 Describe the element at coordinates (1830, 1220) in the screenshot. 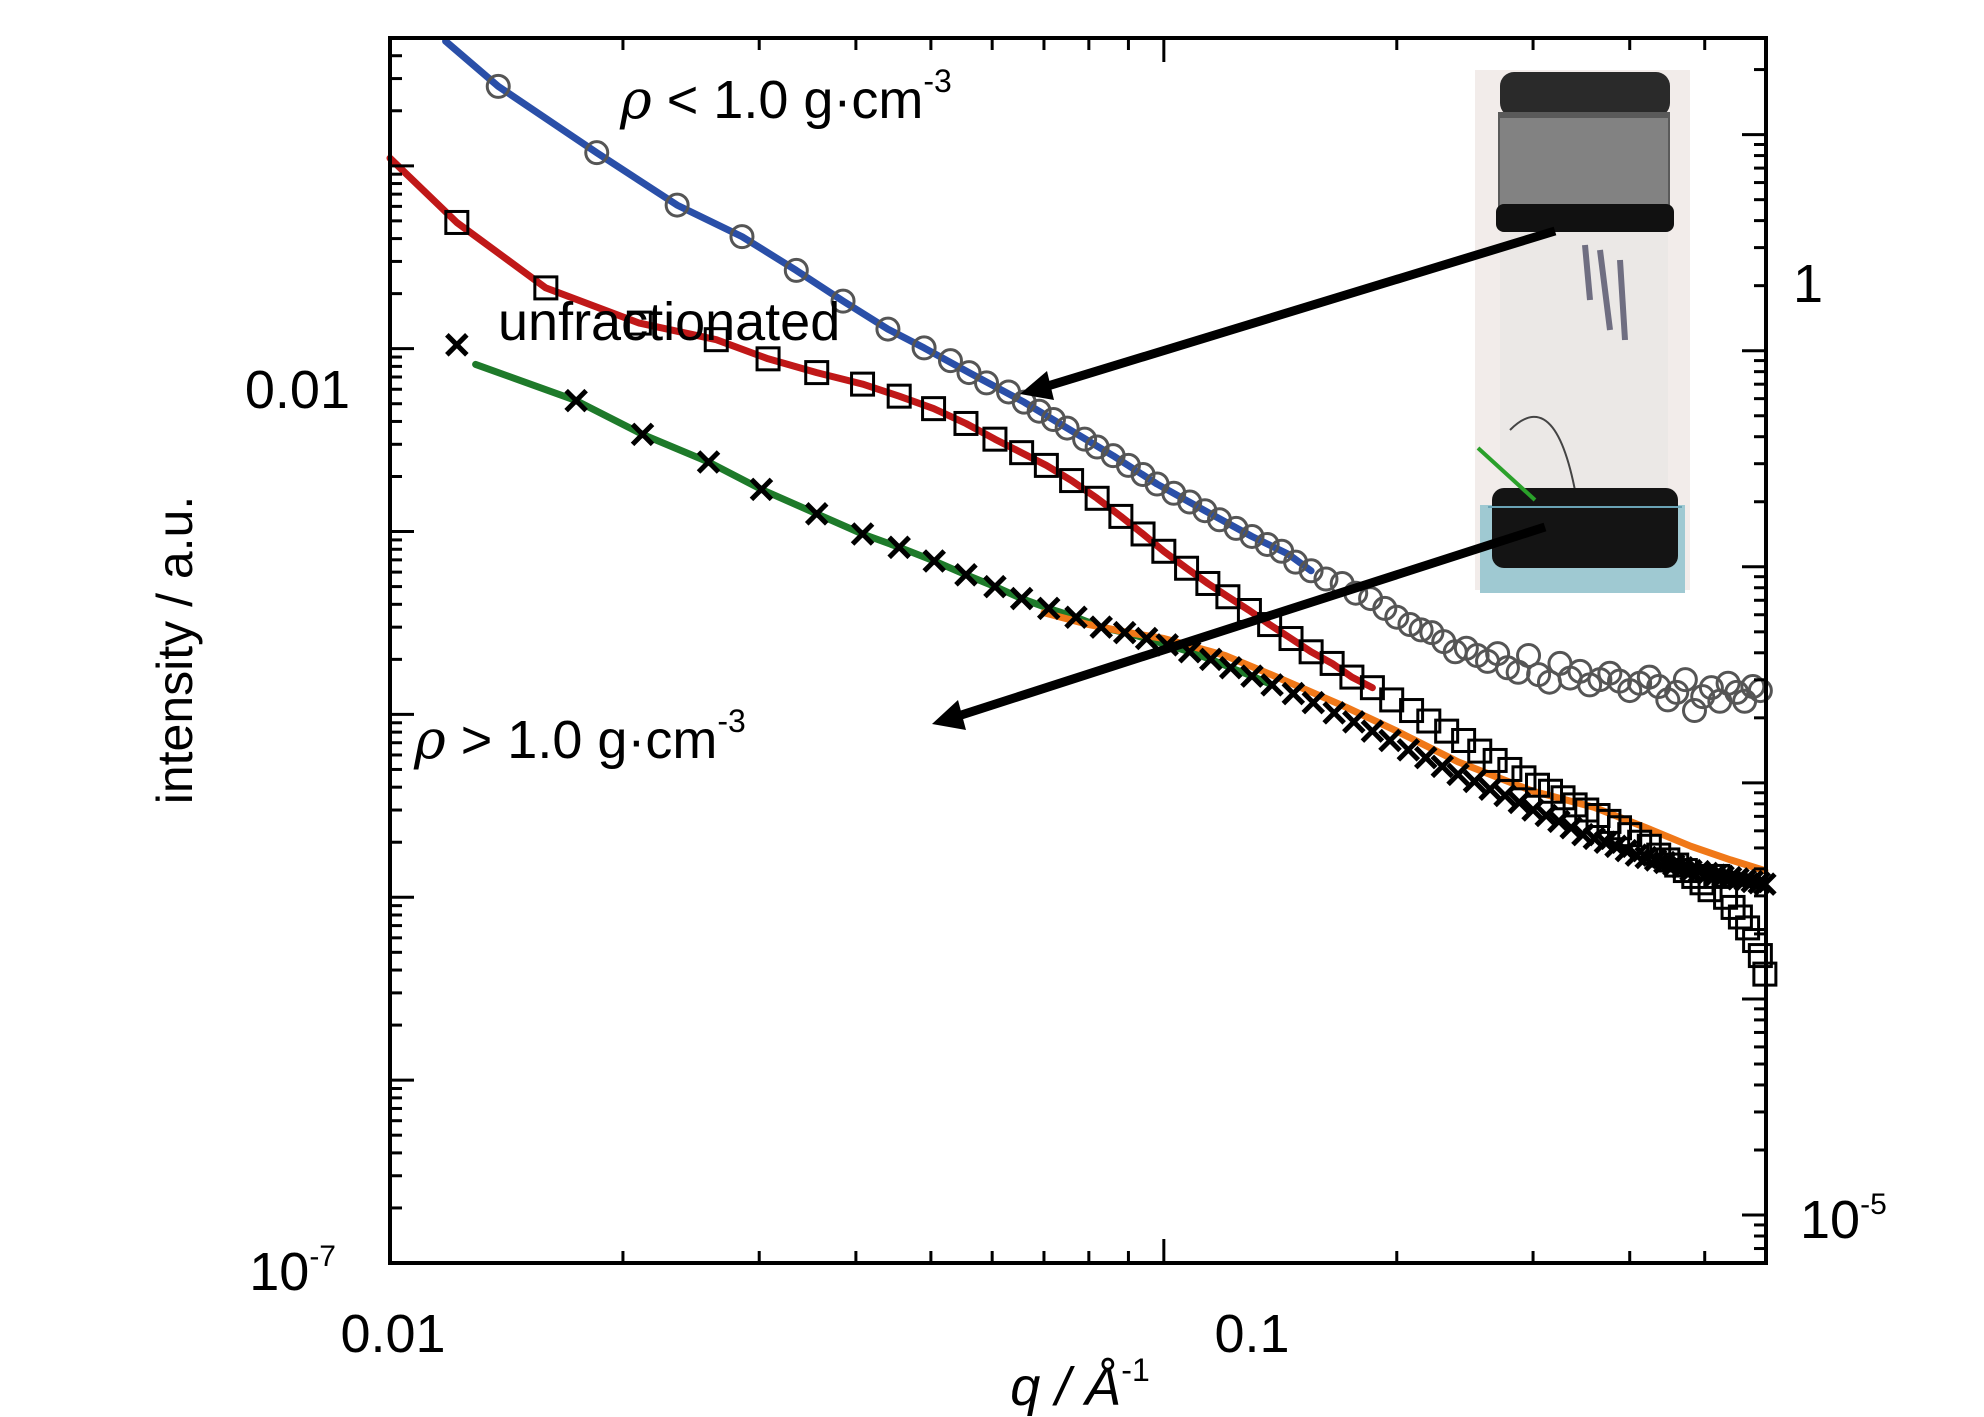

I see `y-right-tick-base: 10` at that location.